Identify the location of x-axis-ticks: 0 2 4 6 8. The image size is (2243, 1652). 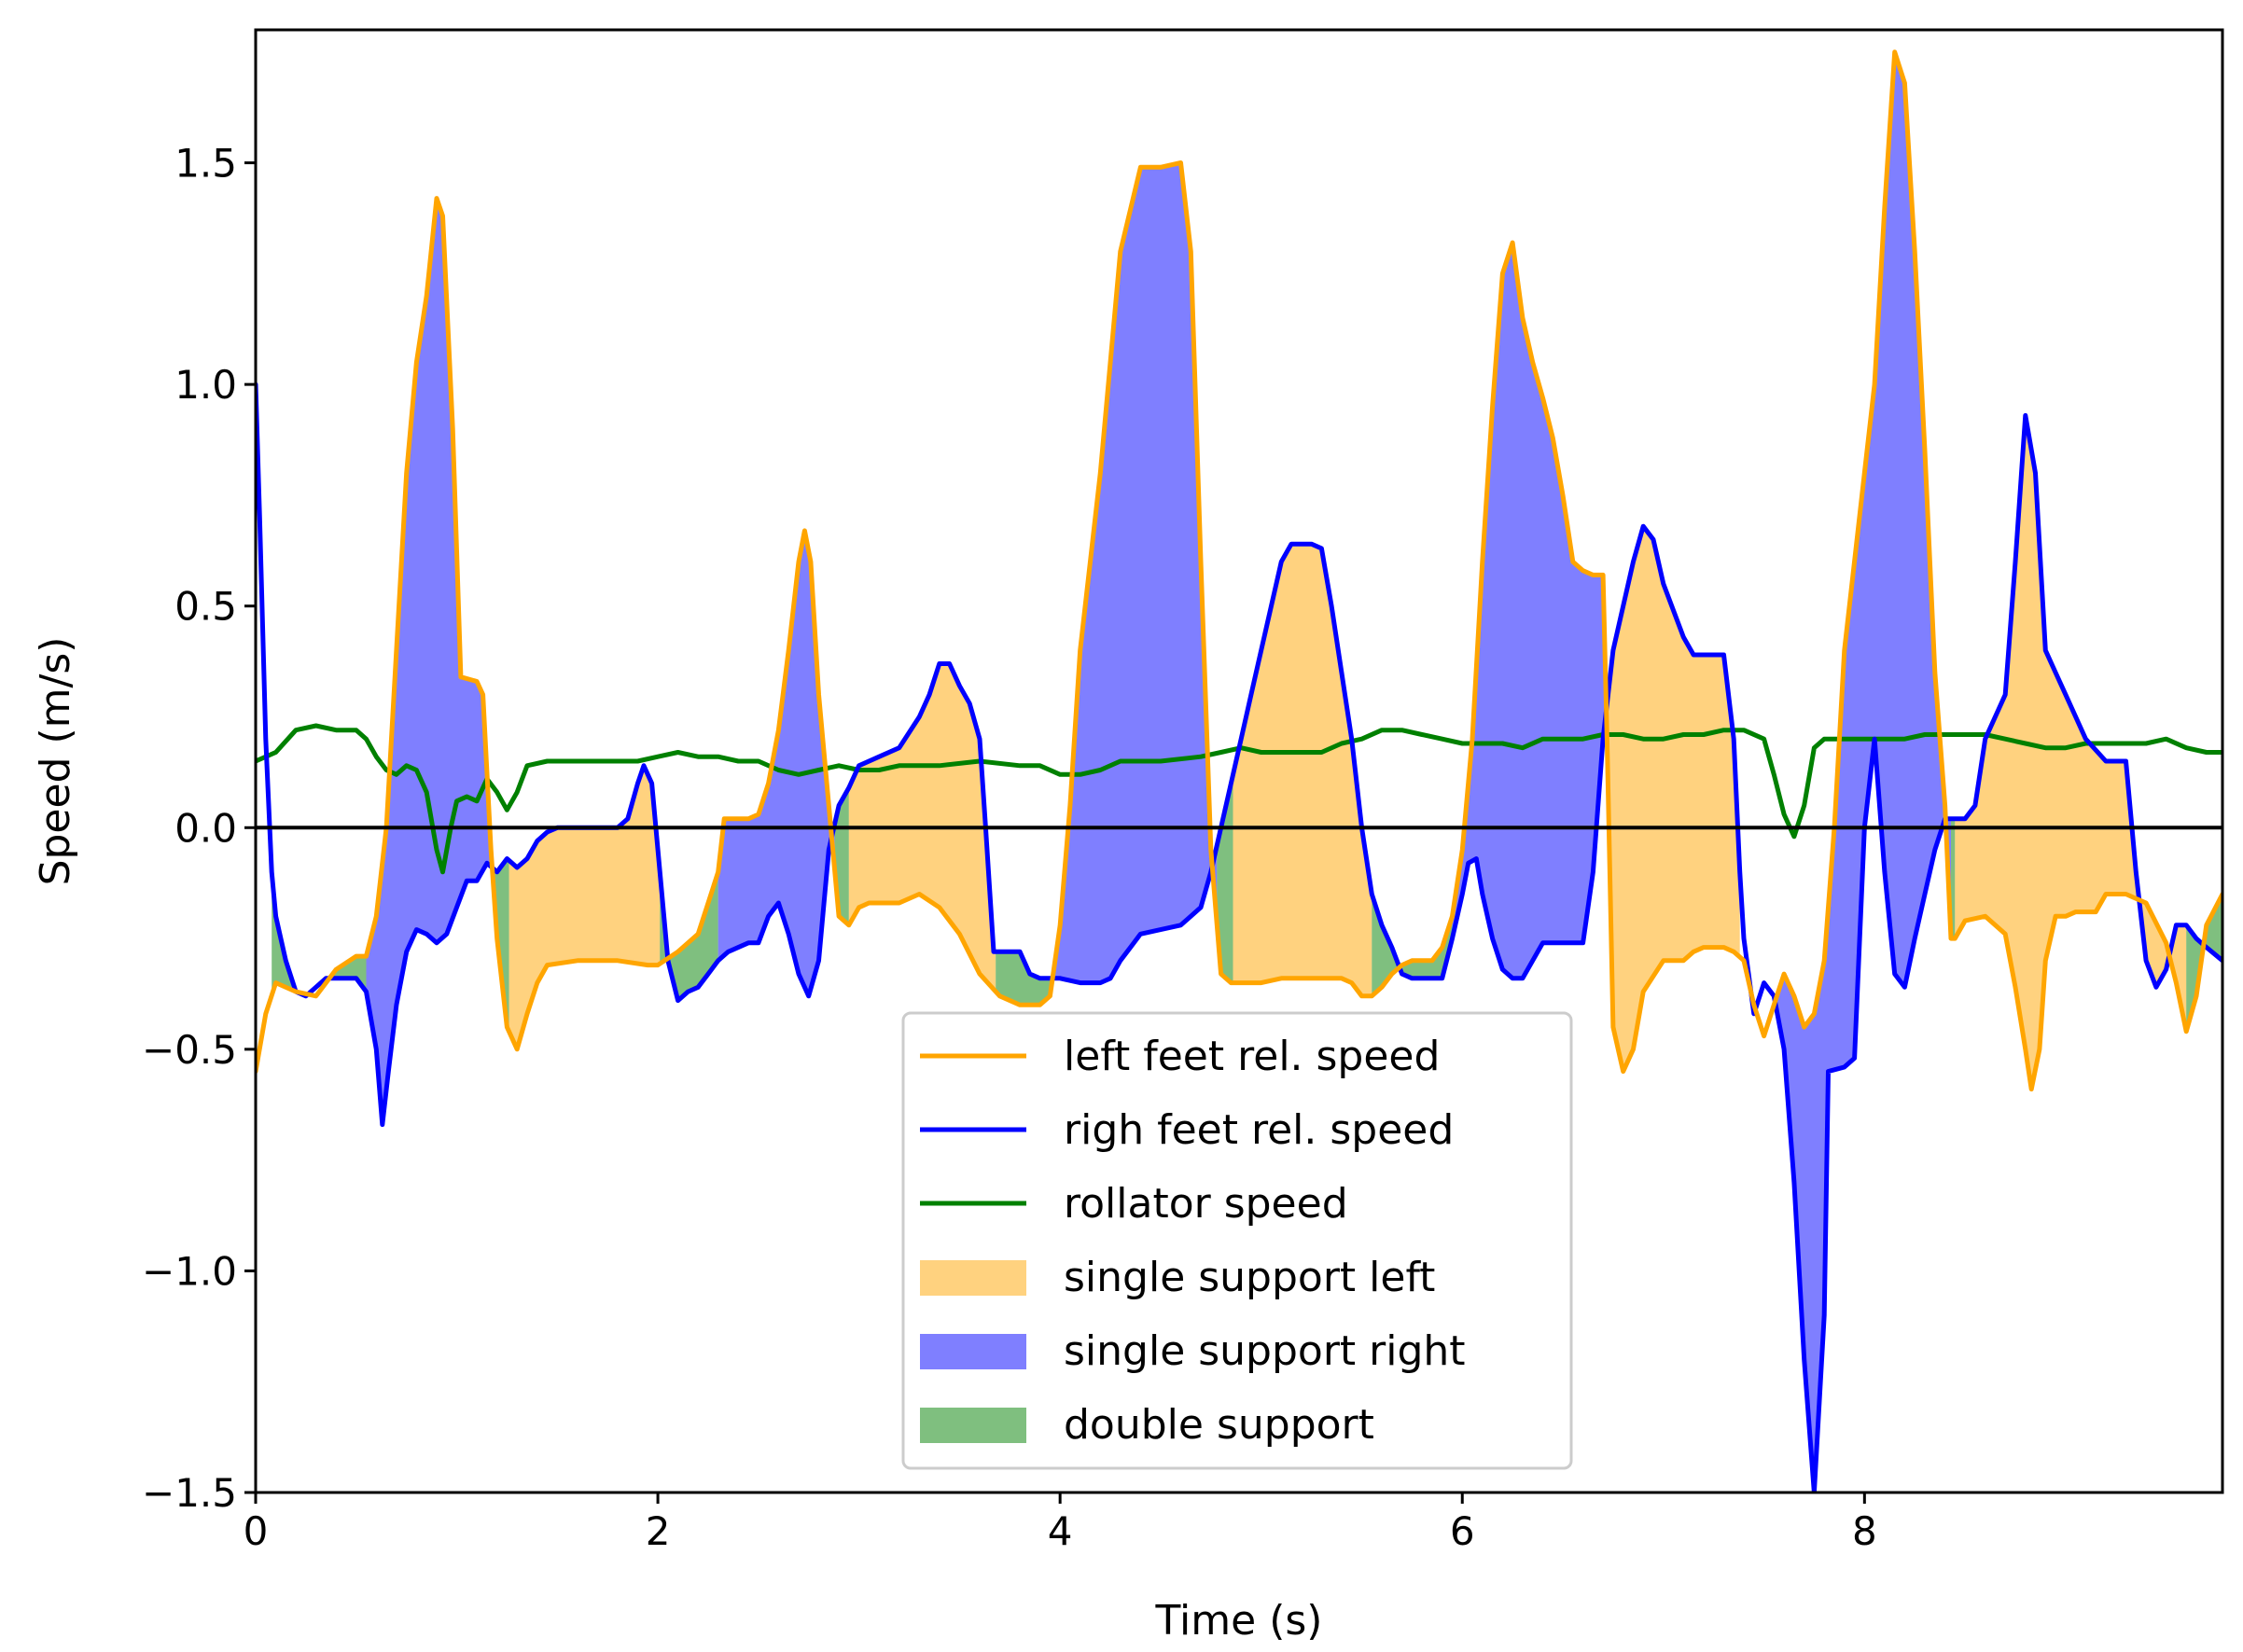
(1060, 1523).